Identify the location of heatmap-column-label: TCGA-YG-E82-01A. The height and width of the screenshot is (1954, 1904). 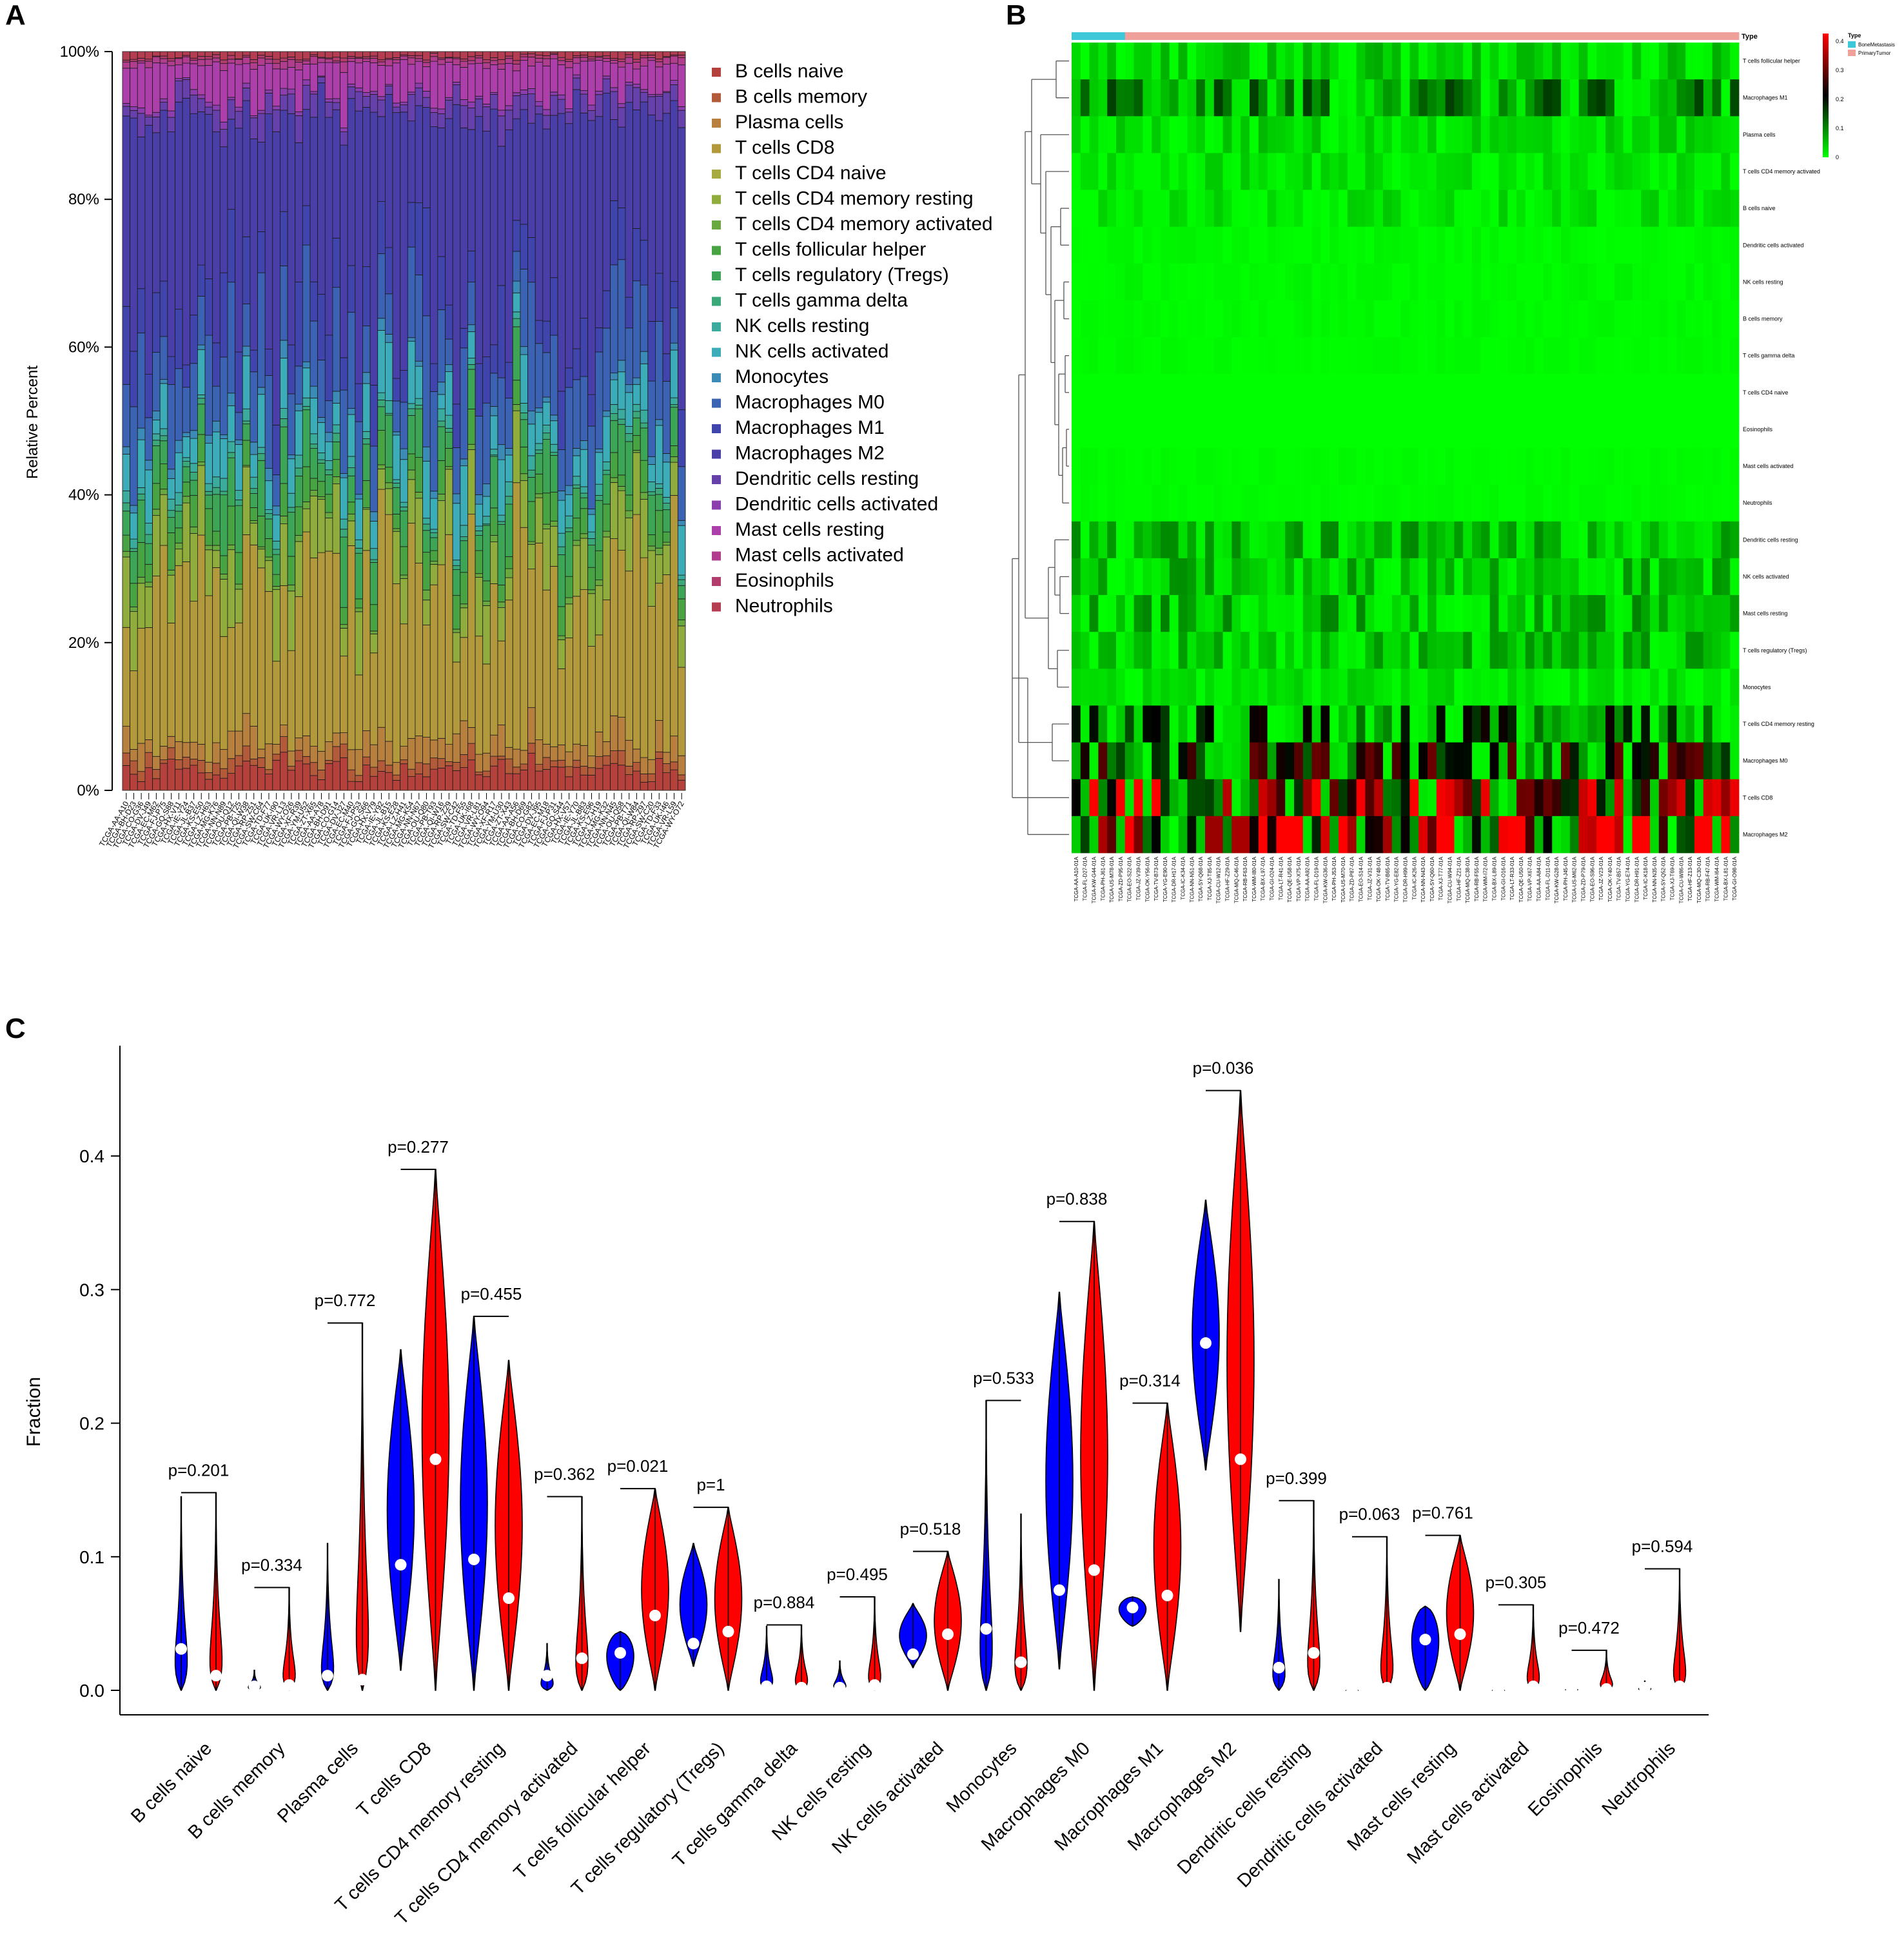
(1397, 879).